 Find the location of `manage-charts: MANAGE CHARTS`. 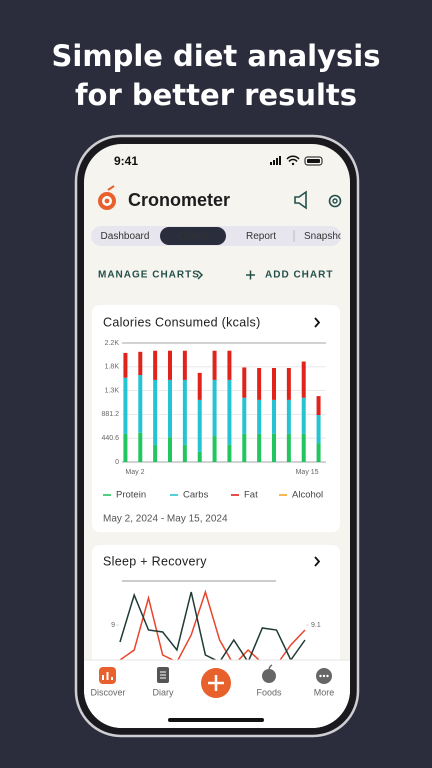

manage-charts: MANAGE CHARTS is located at coordinates (149, 275).